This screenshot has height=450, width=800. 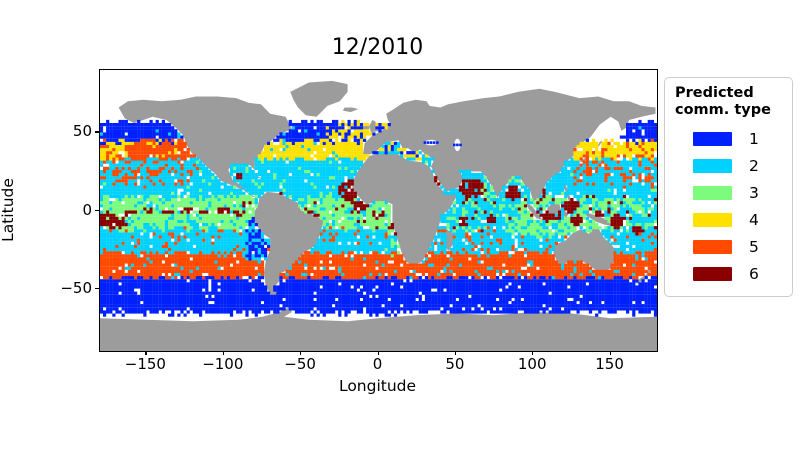 I want to click on legend-entry-label: 3, so click(x=754, y=192).